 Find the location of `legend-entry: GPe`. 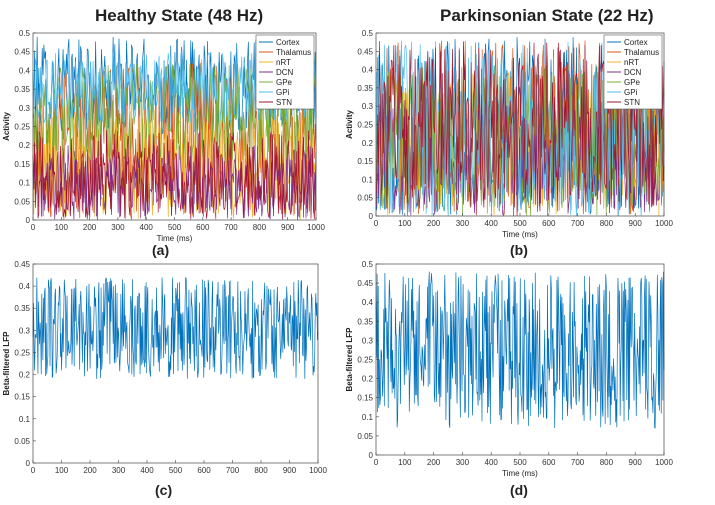

legend-entry: GPe is located at coordinates (284, 82).